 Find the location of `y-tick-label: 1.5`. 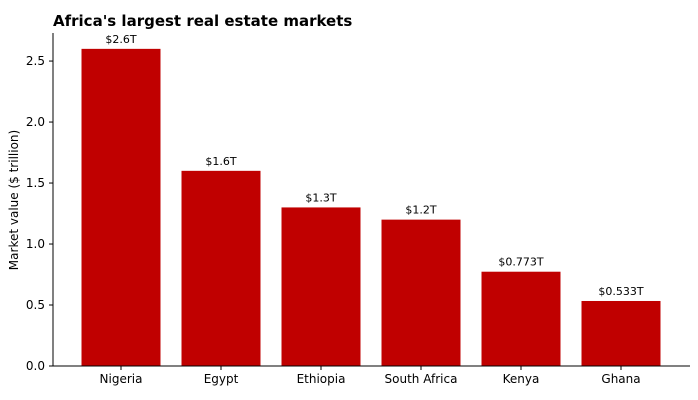

y-tick-label: 1.5 is located at coordinates (35, 183).